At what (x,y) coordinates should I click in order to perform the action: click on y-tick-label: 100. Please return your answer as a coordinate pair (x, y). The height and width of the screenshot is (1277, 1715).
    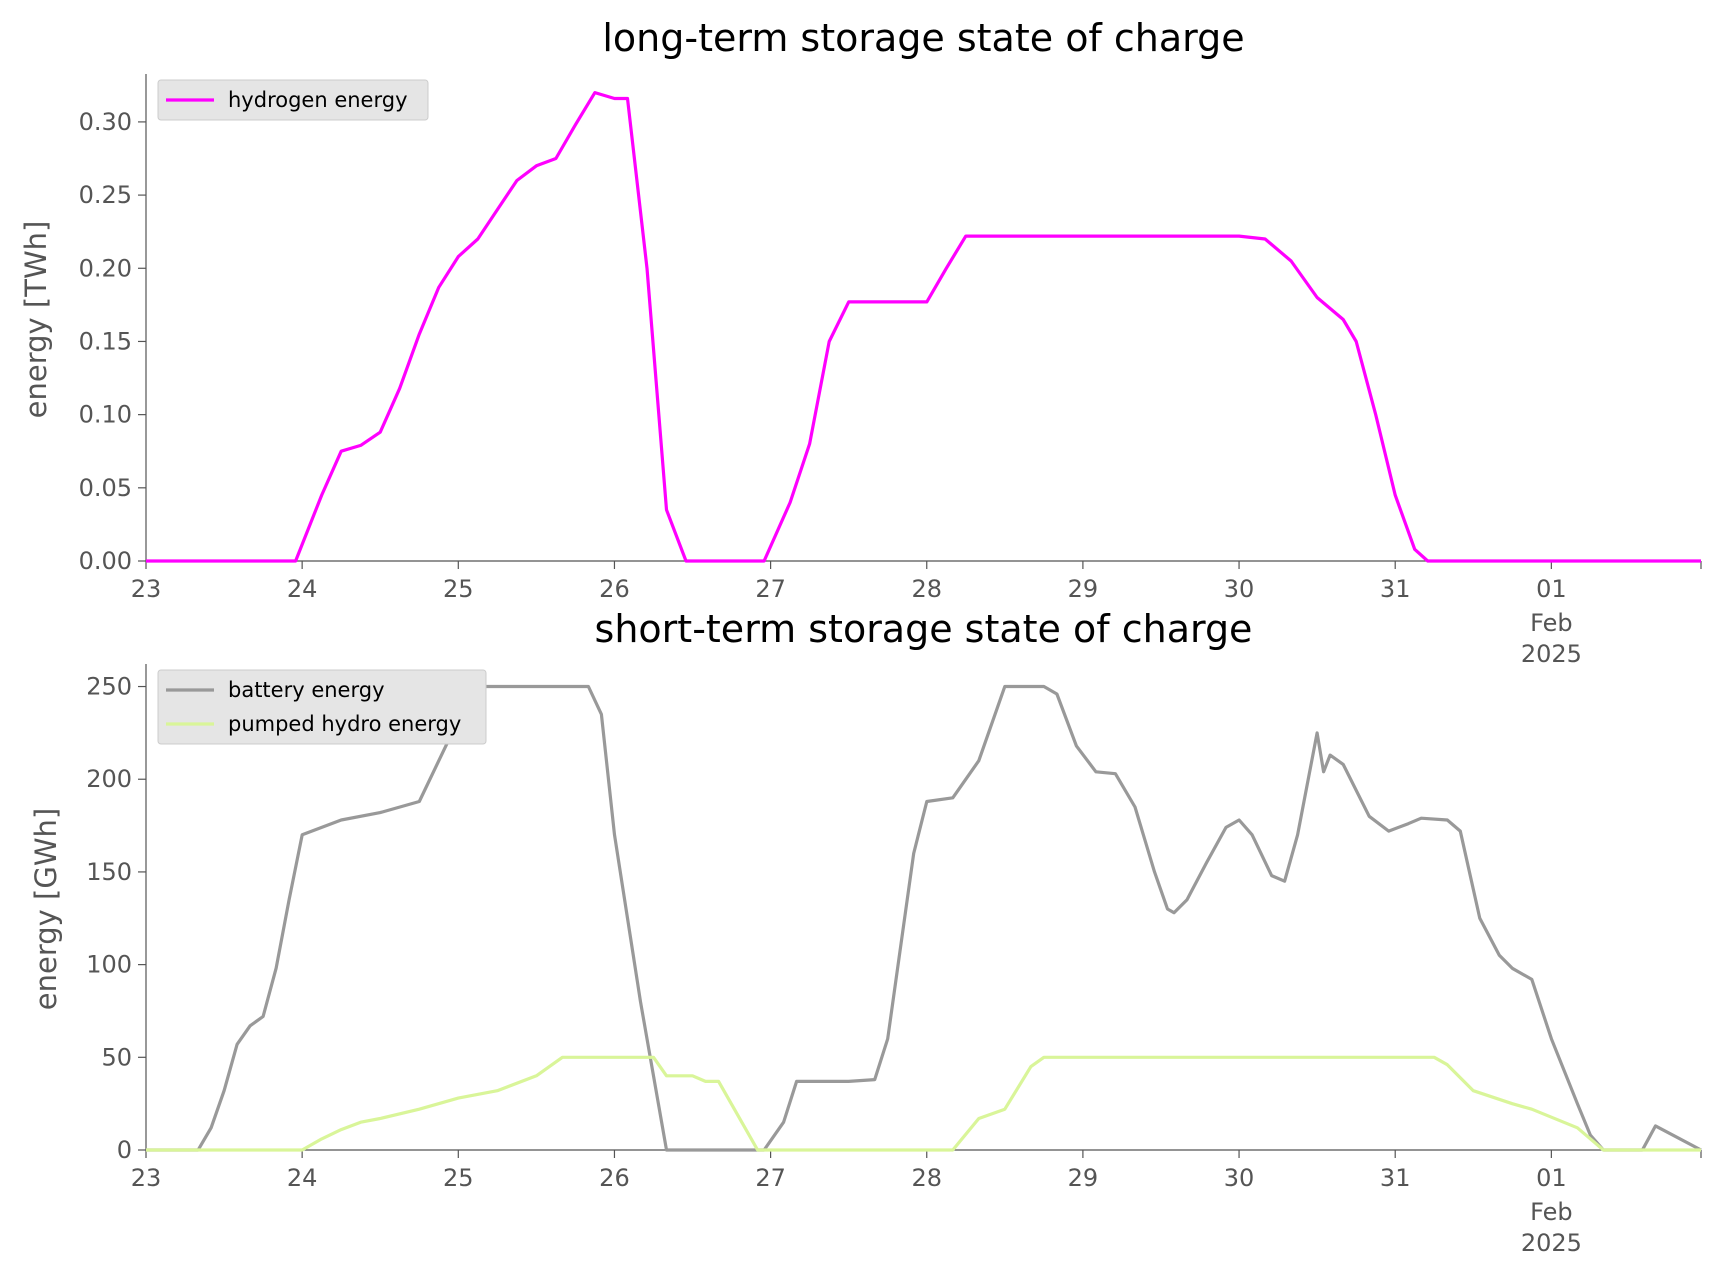
    Looking at the image, I should click on (109, 965).